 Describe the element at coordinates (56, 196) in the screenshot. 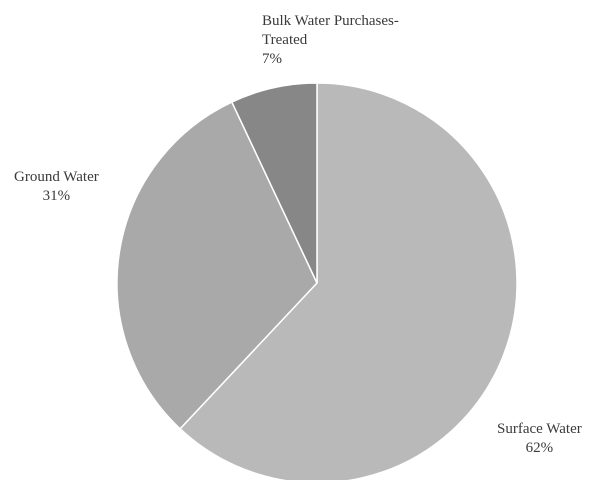

I see `slice-percent-ground-water: 31%` at that location.